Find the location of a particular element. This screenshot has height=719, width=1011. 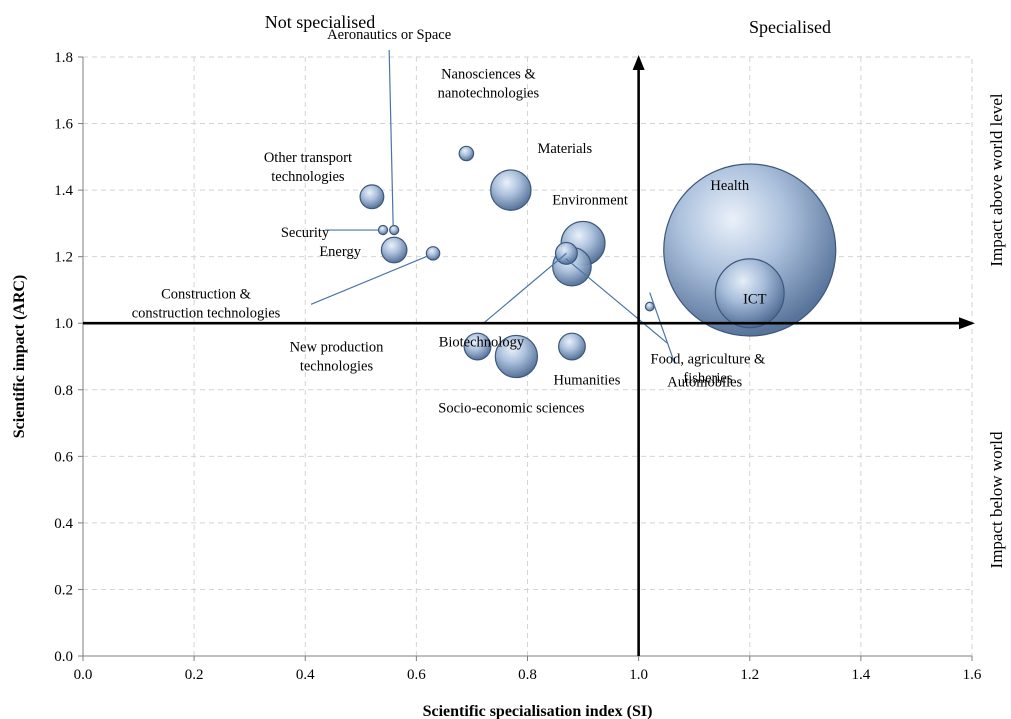

y-tick-label: 1.6 is located at coordinates (63, 125).